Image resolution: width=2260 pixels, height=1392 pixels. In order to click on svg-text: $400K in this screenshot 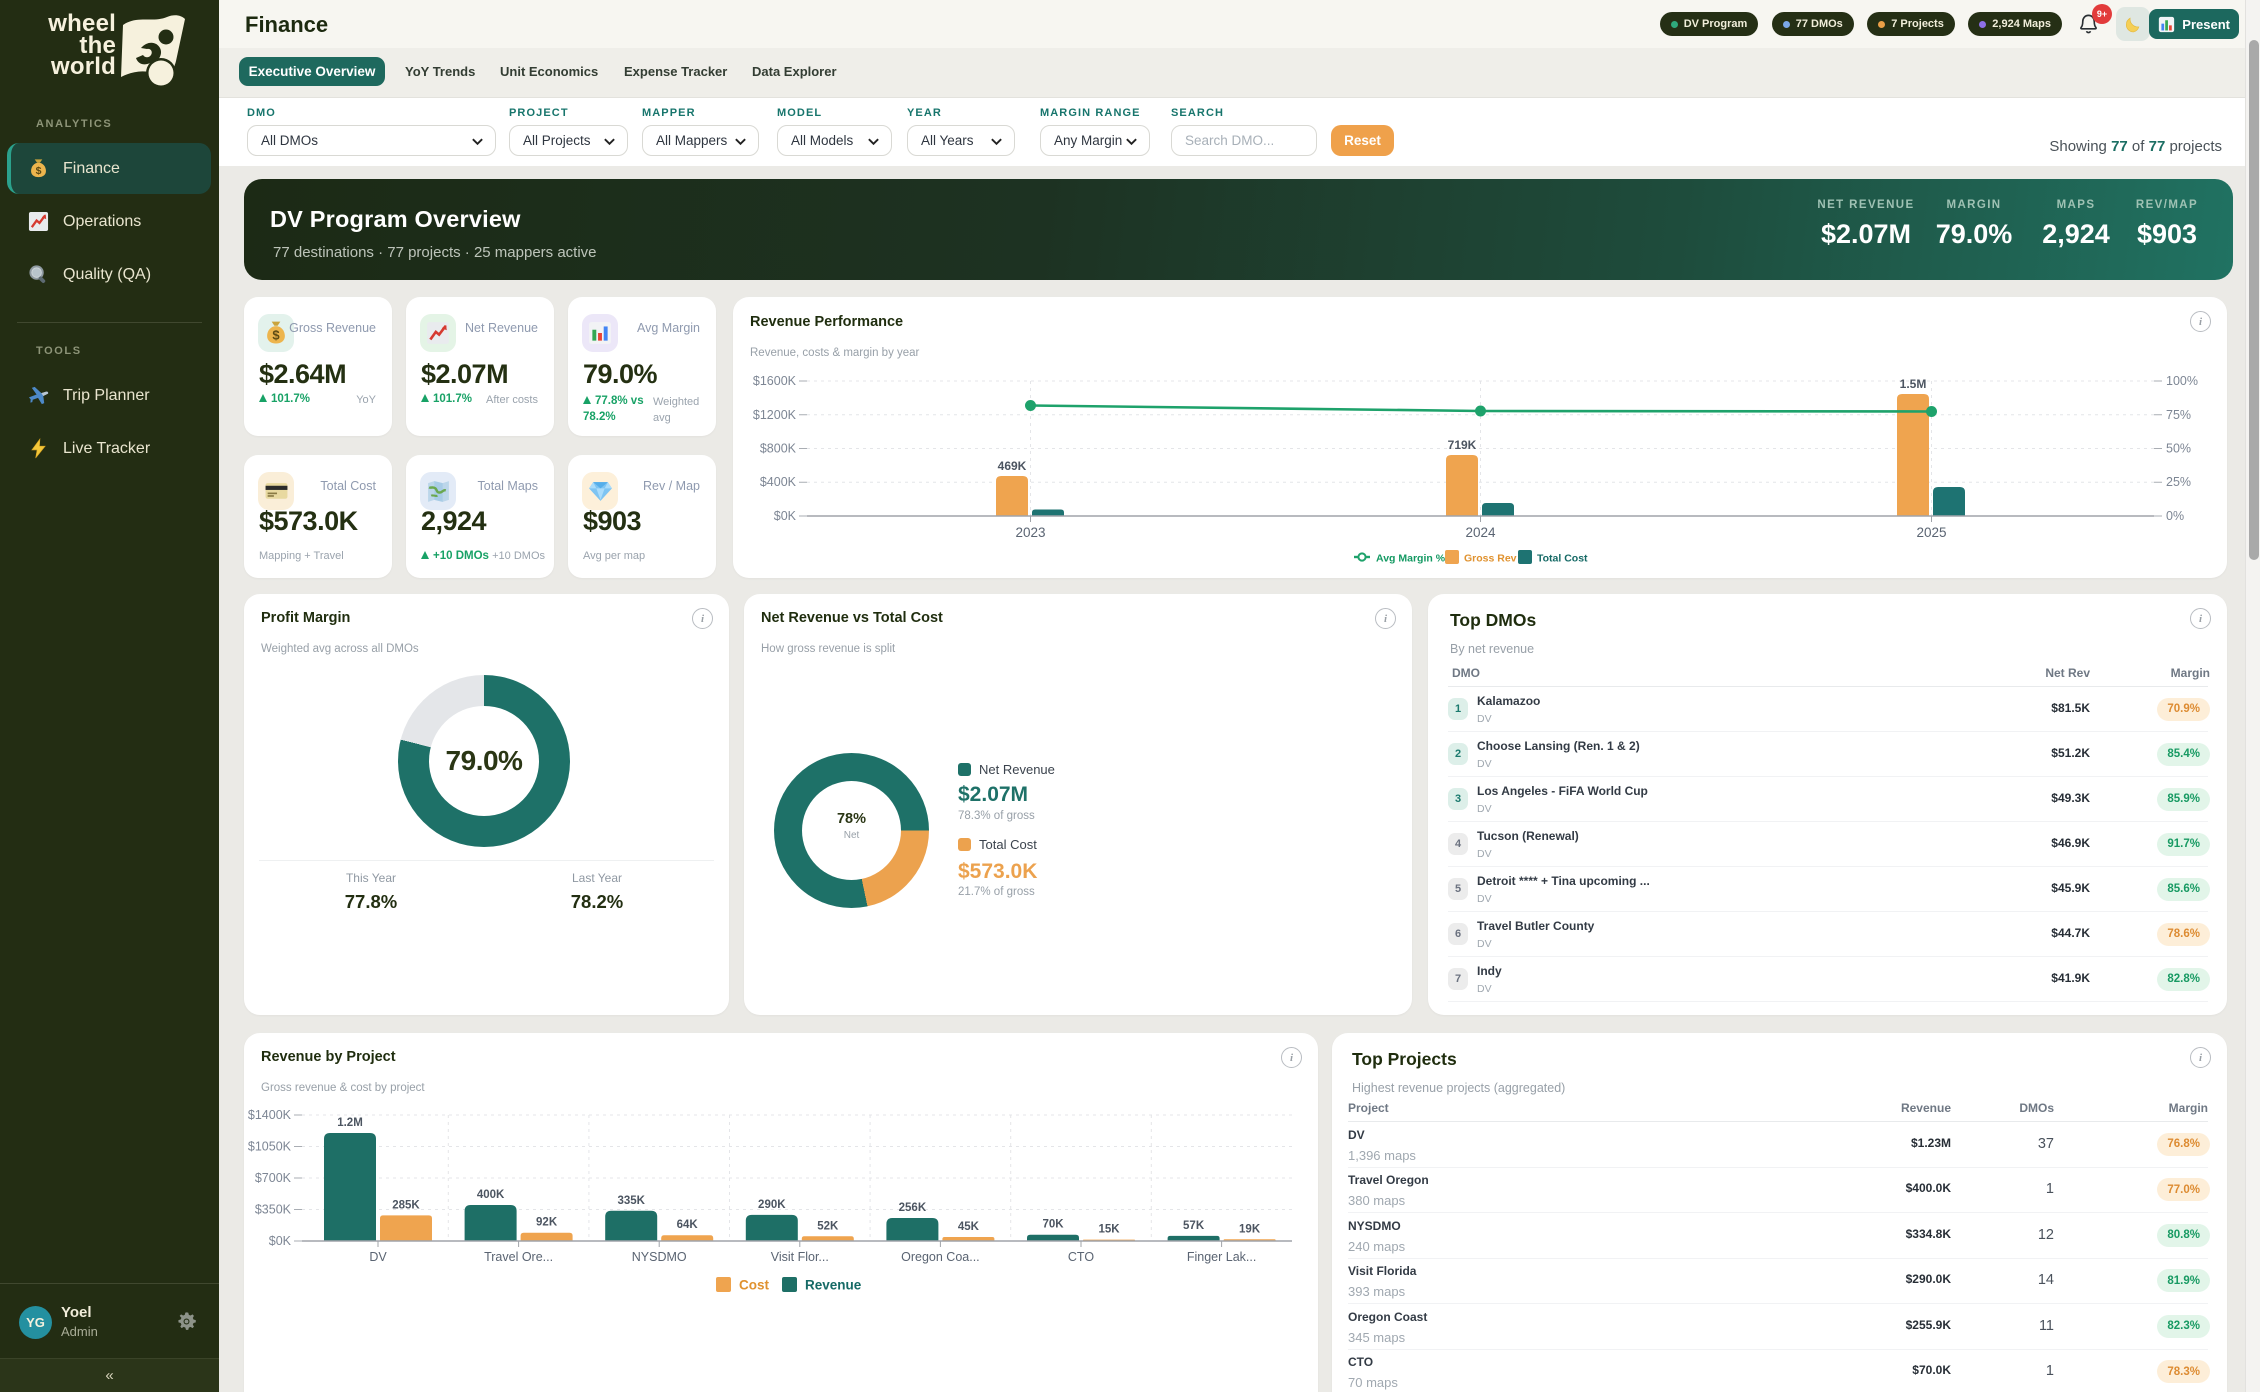, I will do `click(778, 482)`.